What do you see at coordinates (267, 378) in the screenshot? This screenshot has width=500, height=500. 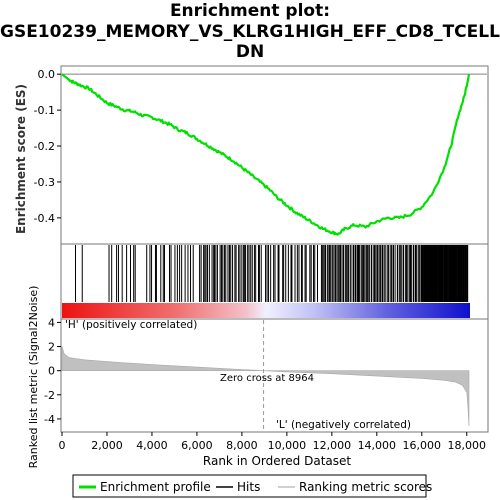 I see `zero-cross-label: Zero cross at 8964` at bounding box center [267, 378].